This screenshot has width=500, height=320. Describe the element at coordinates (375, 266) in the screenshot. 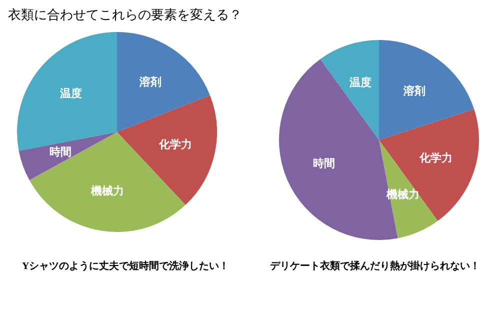

I see `text: デリケート衣類で揉んだり熱が掛けられない！` at that location.